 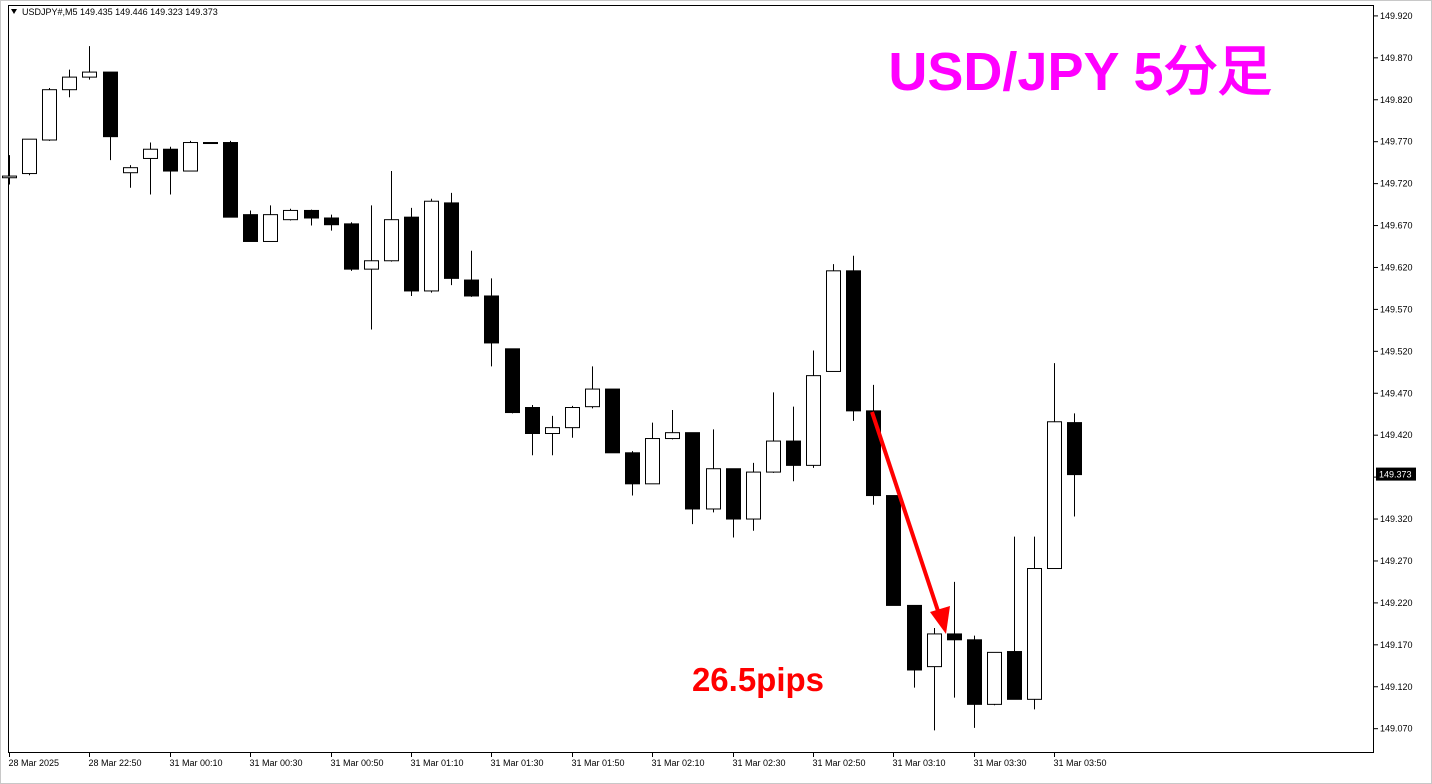 What do you see at coordinates (1396, 729) in the screenshot?
I see `y-tick-label: 149.070` at bounding box center [1396, 729].